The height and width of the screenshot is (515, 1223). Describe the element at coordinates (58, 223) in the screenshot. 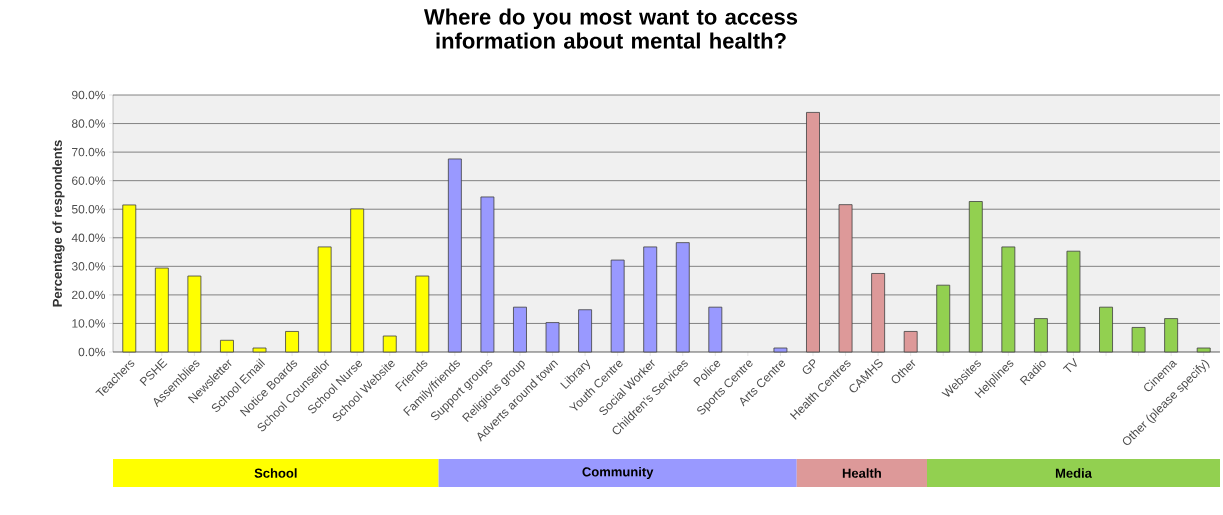

I see `y-axis-title: Percentage of respondents` at that location.